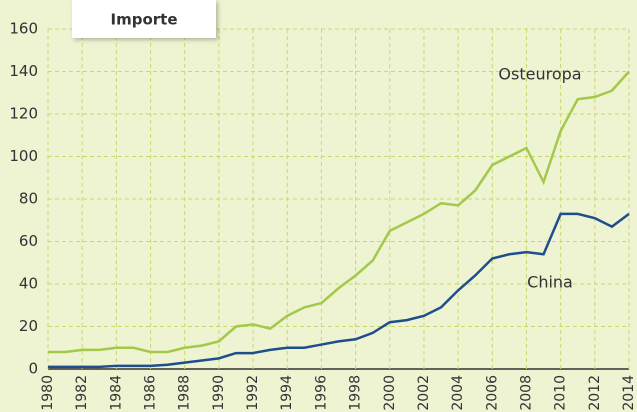  I want to click on x-tick-label: 1996, so click(321, 393).